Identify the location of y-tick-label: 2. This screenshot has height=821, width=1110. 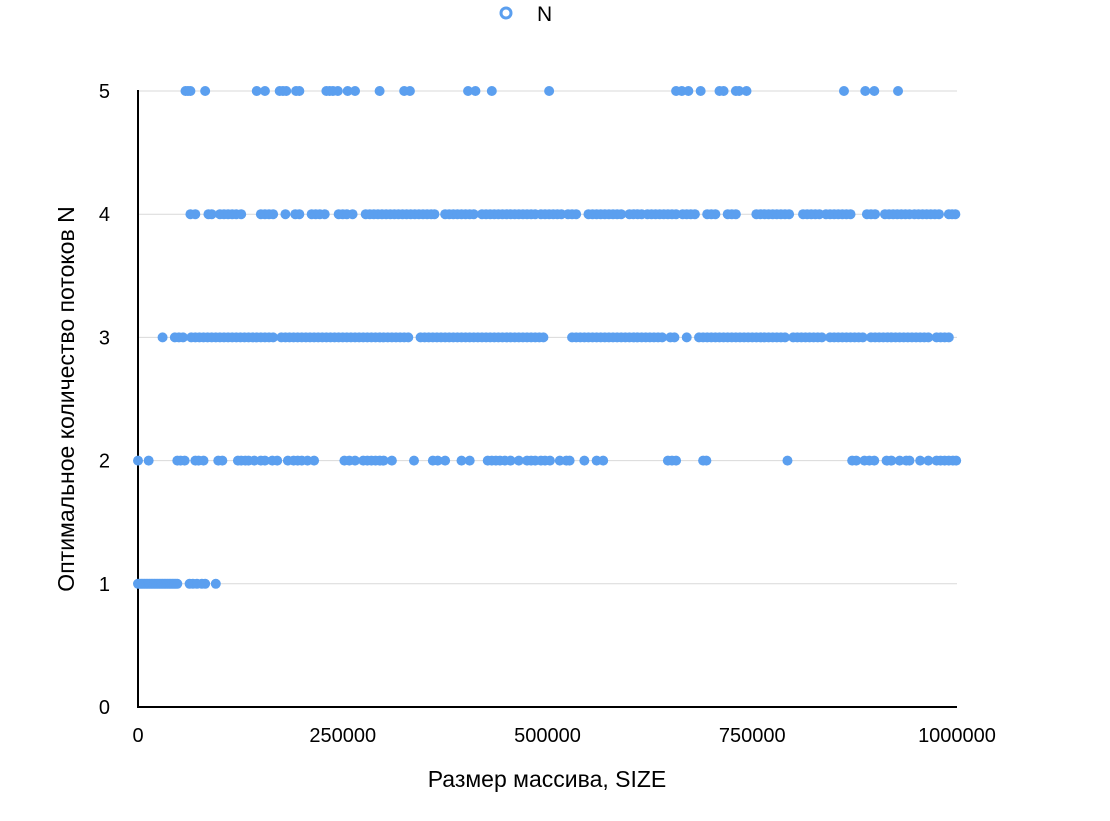
(104, 462).